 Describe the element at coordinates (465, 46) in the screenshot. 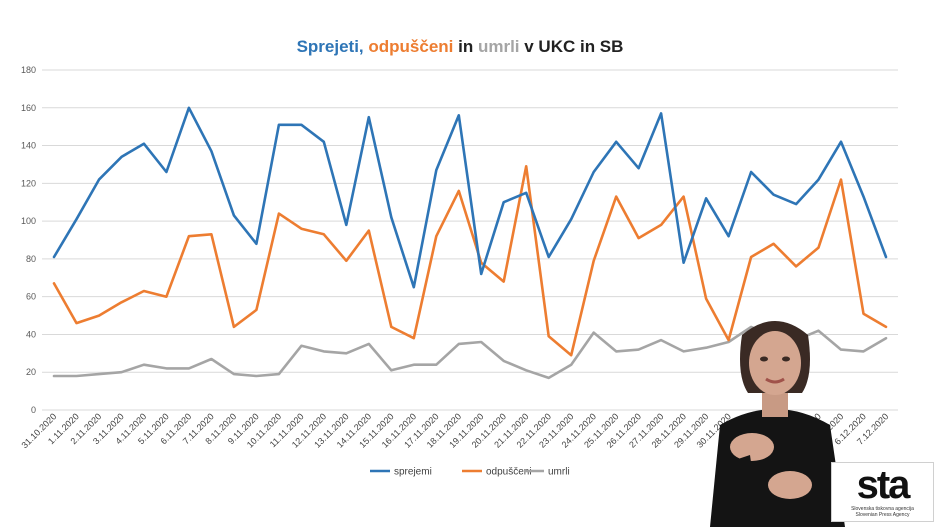

I see `chart-title-part-3: in` at that location.